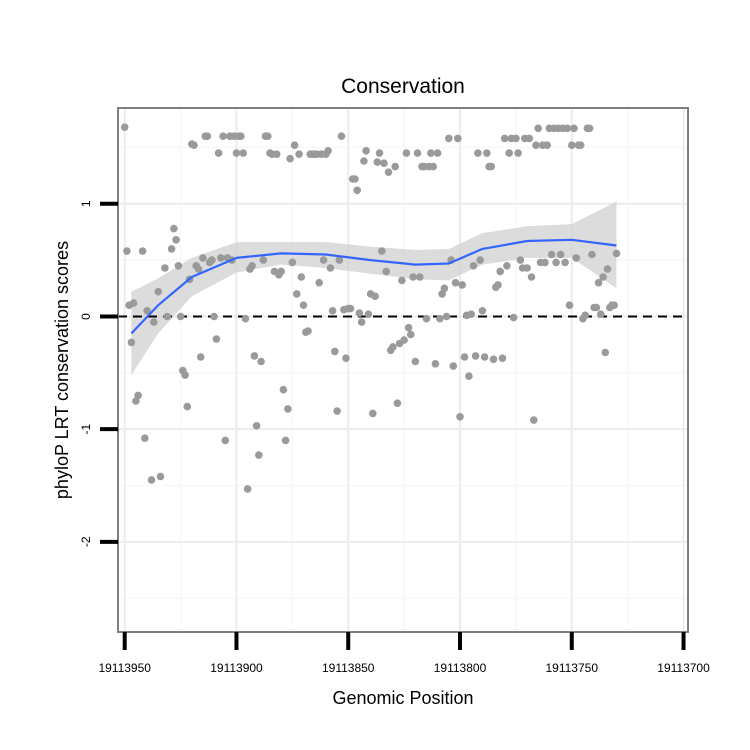 This screenshot has width=750, height=750. What do you see at coordinates (348, 668) in the screenshot?
I see `x-tick-label: 19113850` at bounding box center [348, 668].